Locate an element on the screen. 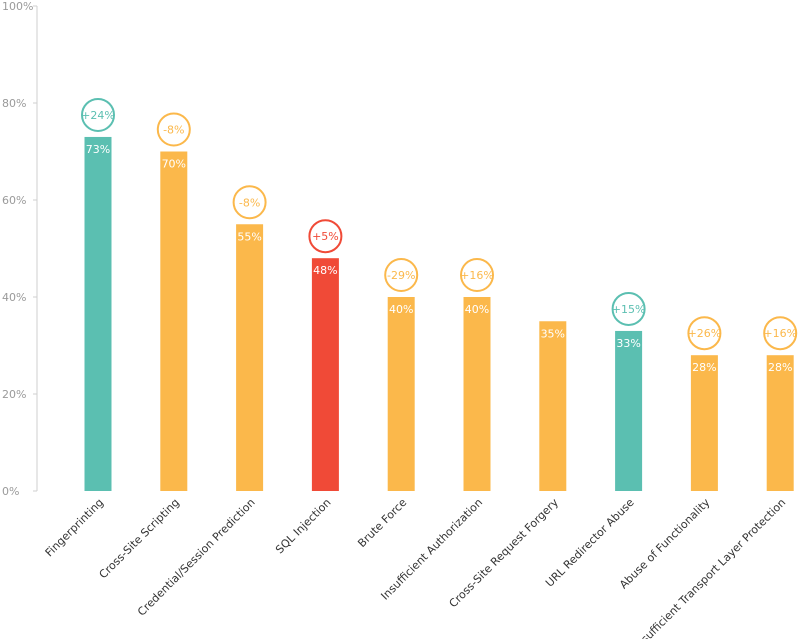  bar-value-label: 70% is located at coordinates (174, 164).